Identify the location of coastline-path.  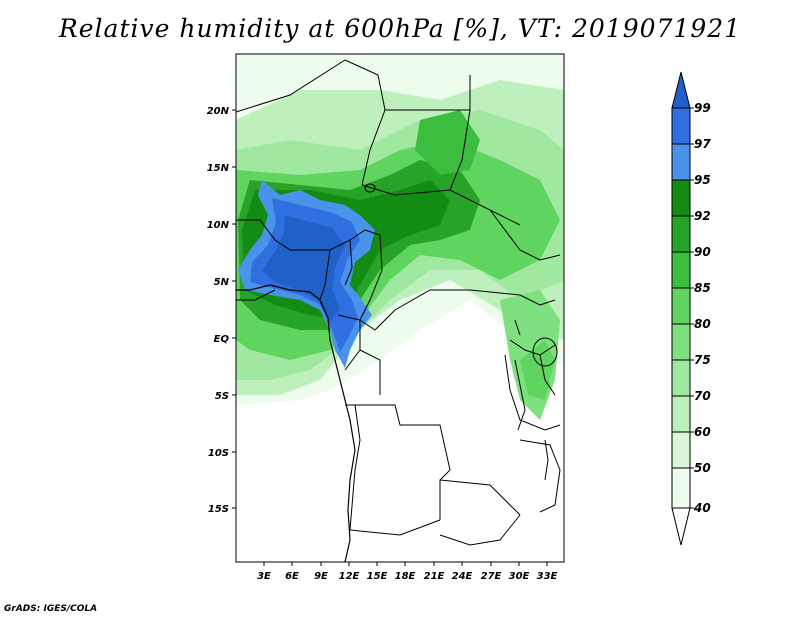
(296, 423).